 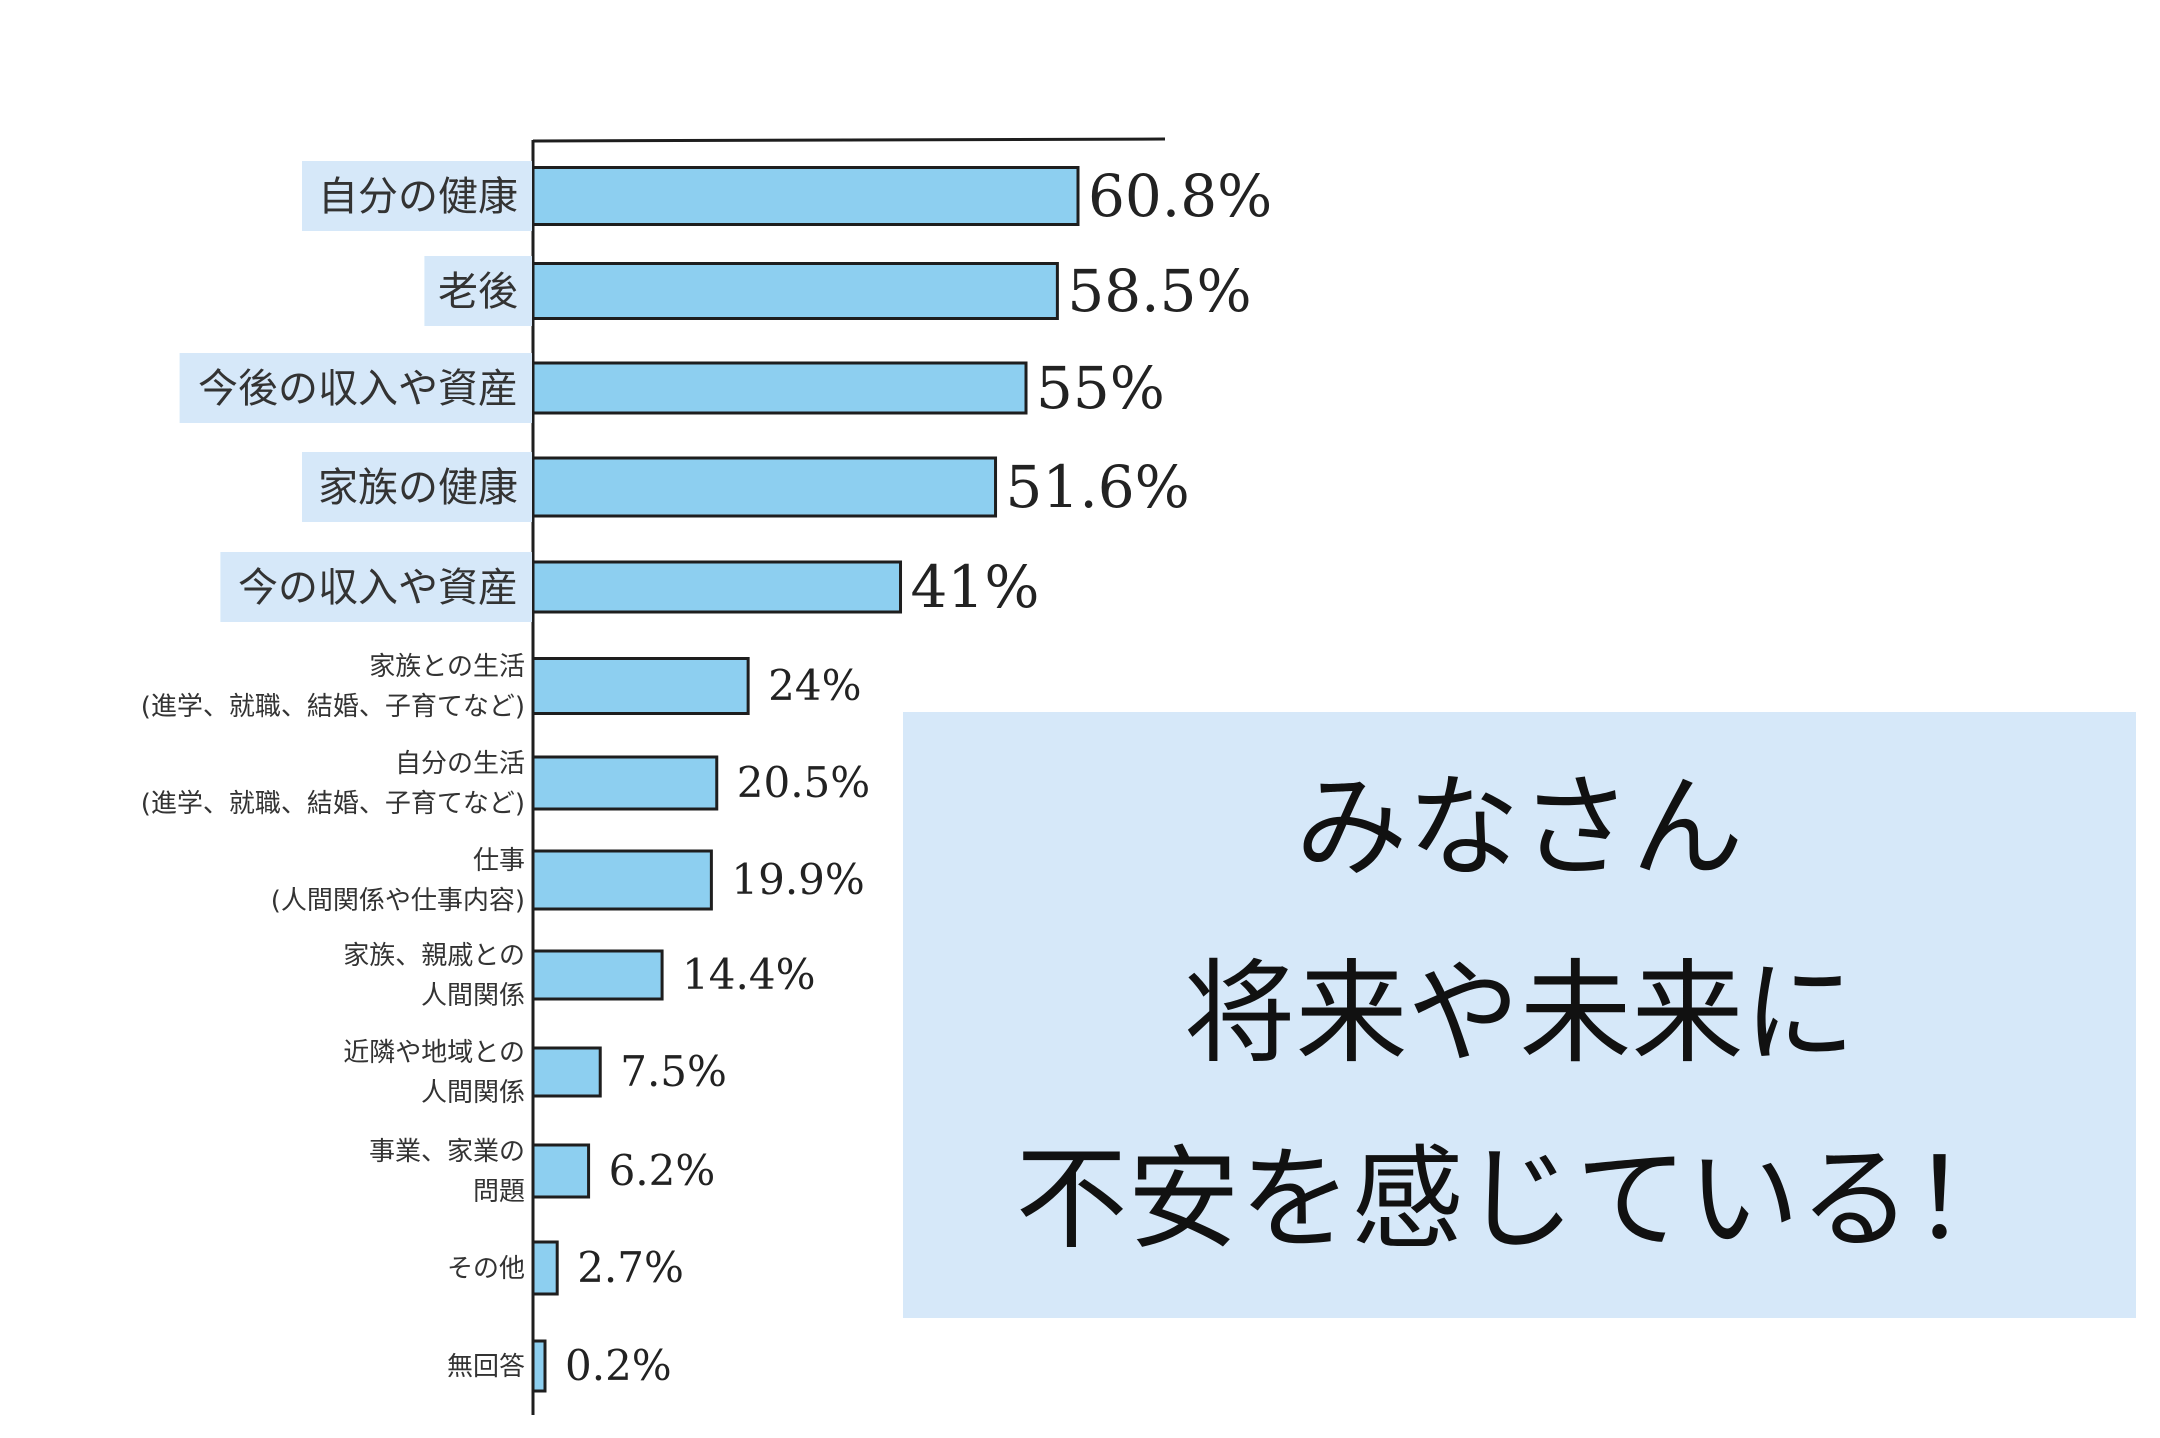 I want to click on category-label: 今の収入や資産, so click(x=378, y=588).